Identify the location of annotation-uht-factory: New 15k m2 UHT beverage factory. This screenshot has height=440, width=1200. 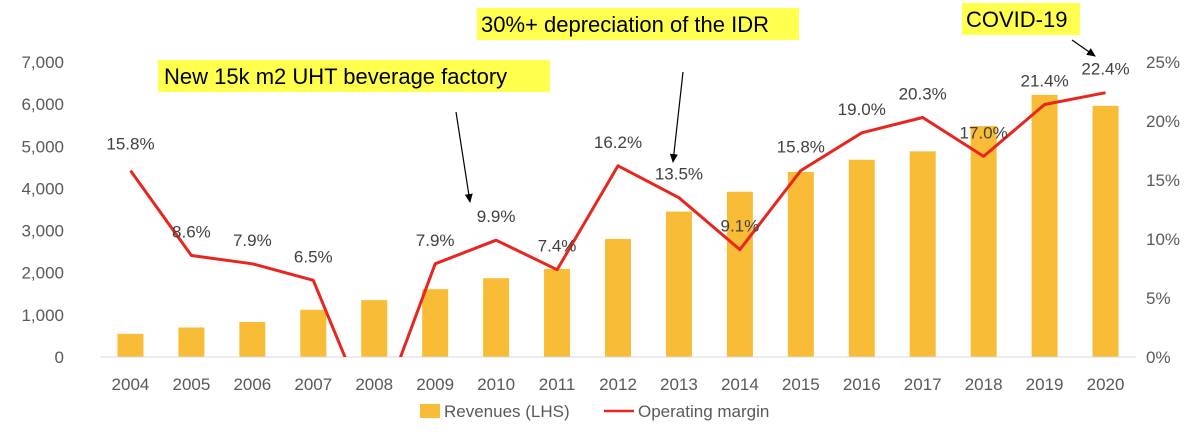
(354, 131).